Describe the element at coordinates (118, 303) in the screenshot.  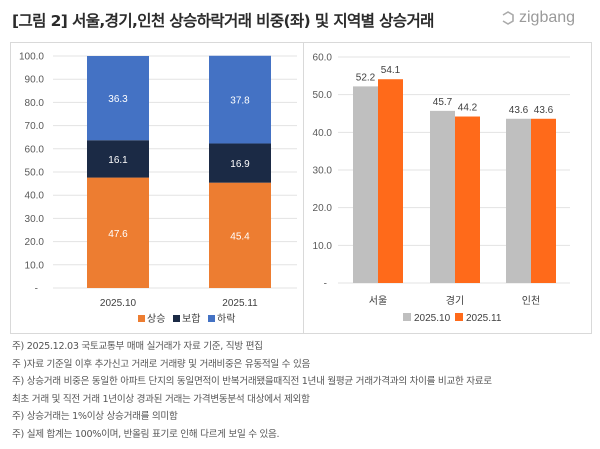
I see `x-tick-label: 2025.10` at that location.